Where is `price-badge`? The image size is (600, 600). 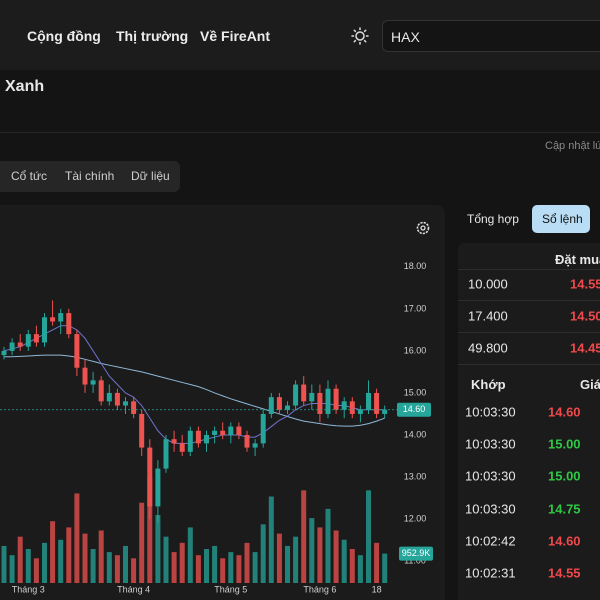 price-badge is located at coordinates (414, 409).